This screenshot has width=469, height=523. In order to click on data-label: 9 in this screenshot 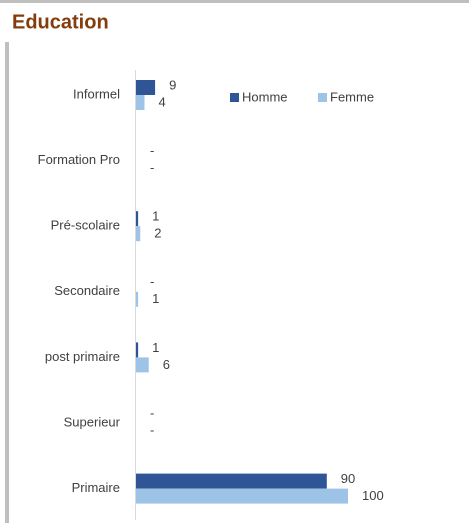, I will do `click(172, 84)`.